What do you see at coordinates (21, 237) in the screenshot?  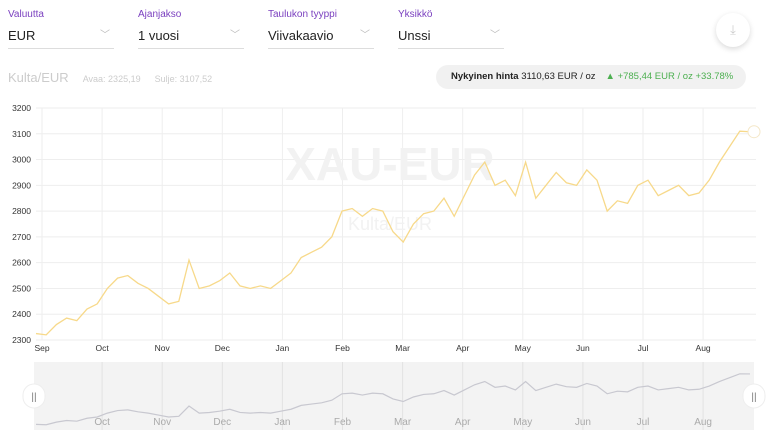 I see `y-tick-label: 2700` at bounding box center [21, 237].